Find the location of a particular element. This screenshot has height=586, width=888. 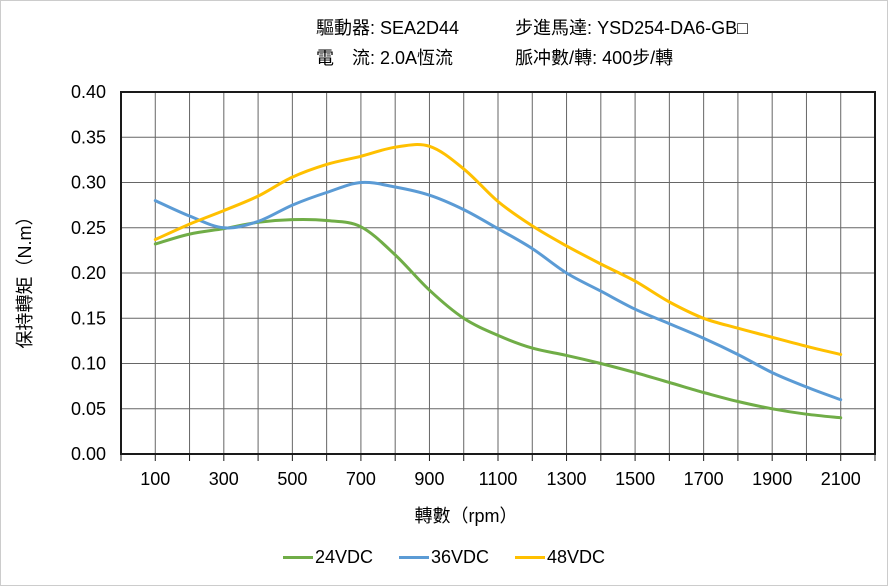

current-text: 電 流: 2.0A恆流 is located at coordinates (385, 58).